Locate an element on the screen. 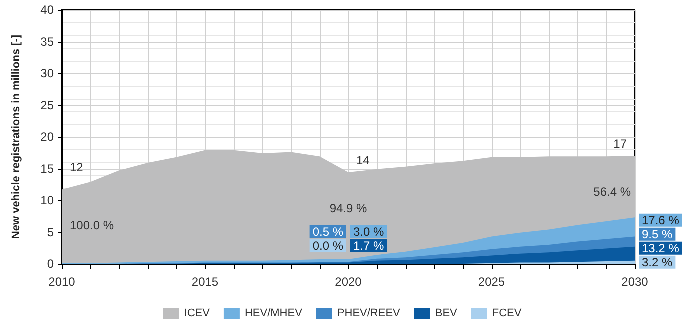  y-tick-label: 10 is located at coordinates (47, 201).